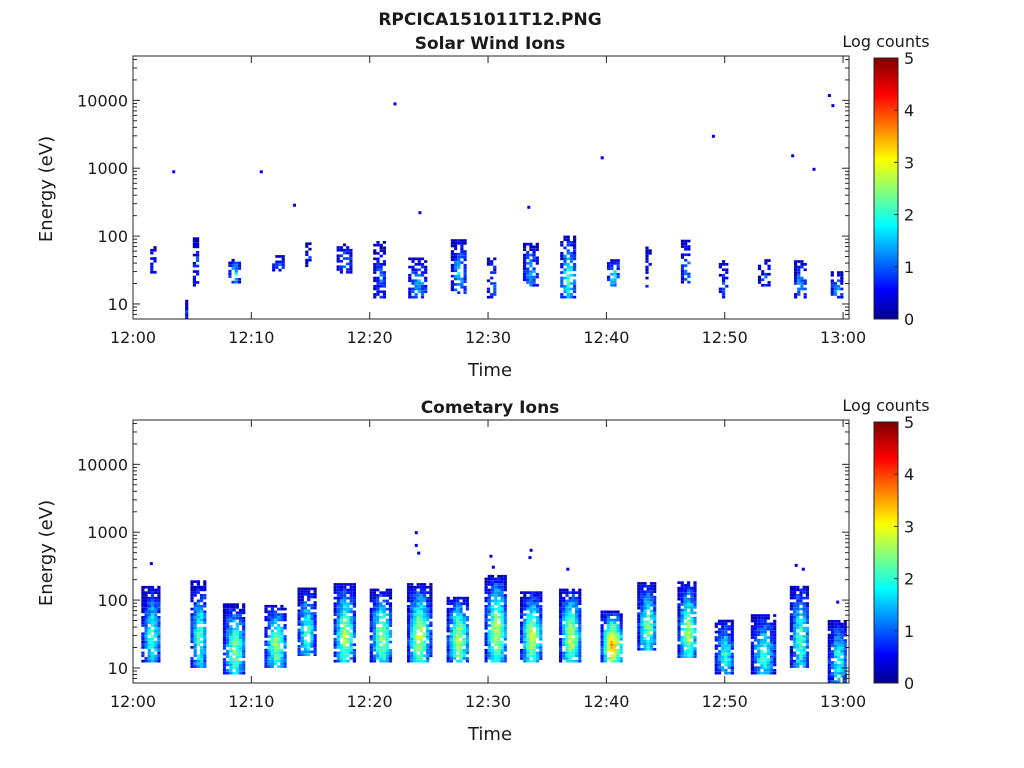 The width and height of the screenshot is (1024, 768). What do you see at coordinates (611, 636) in the screenshot?
I see `ion-burst` at bounding box center [611, 636].